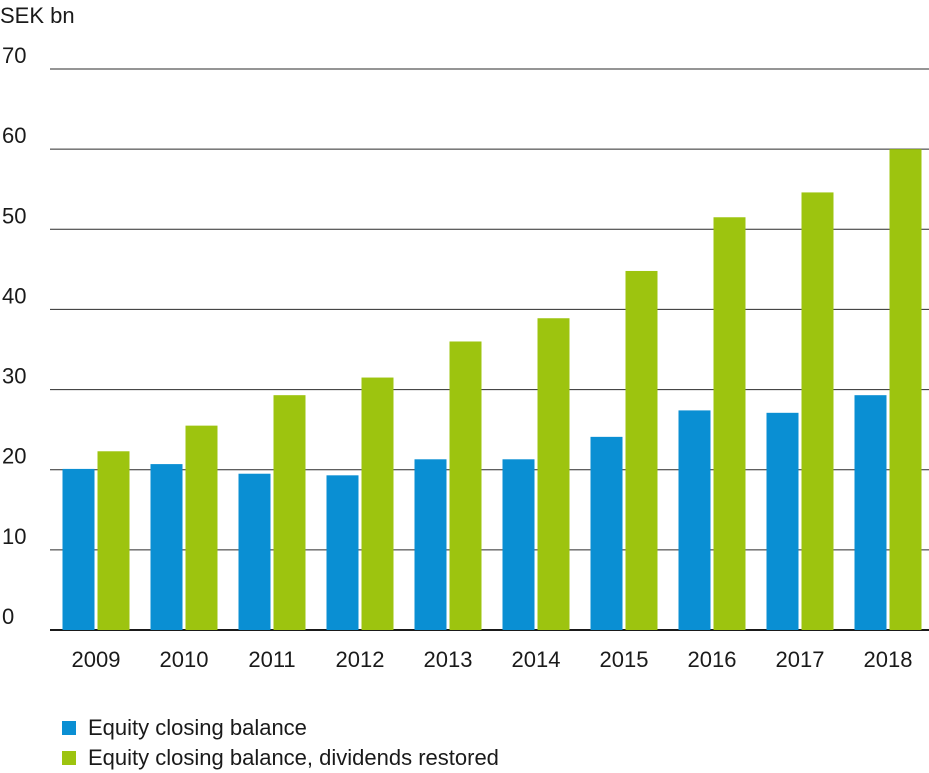 This screenshot has width=929, height=773. I want to click on y-tick-label: 70, so click(14, 55).